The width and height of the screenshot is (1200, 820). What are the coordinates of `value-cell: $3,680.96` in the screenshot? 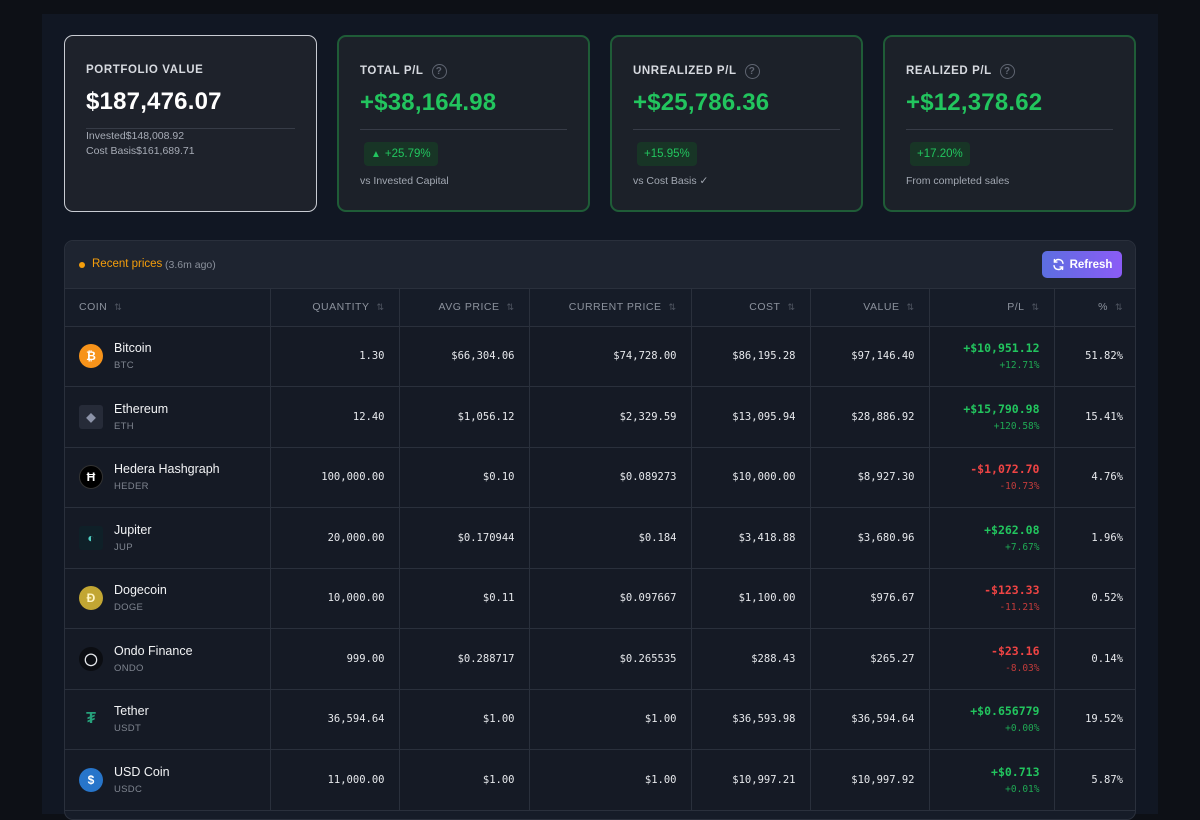 It's located at (870, 538).